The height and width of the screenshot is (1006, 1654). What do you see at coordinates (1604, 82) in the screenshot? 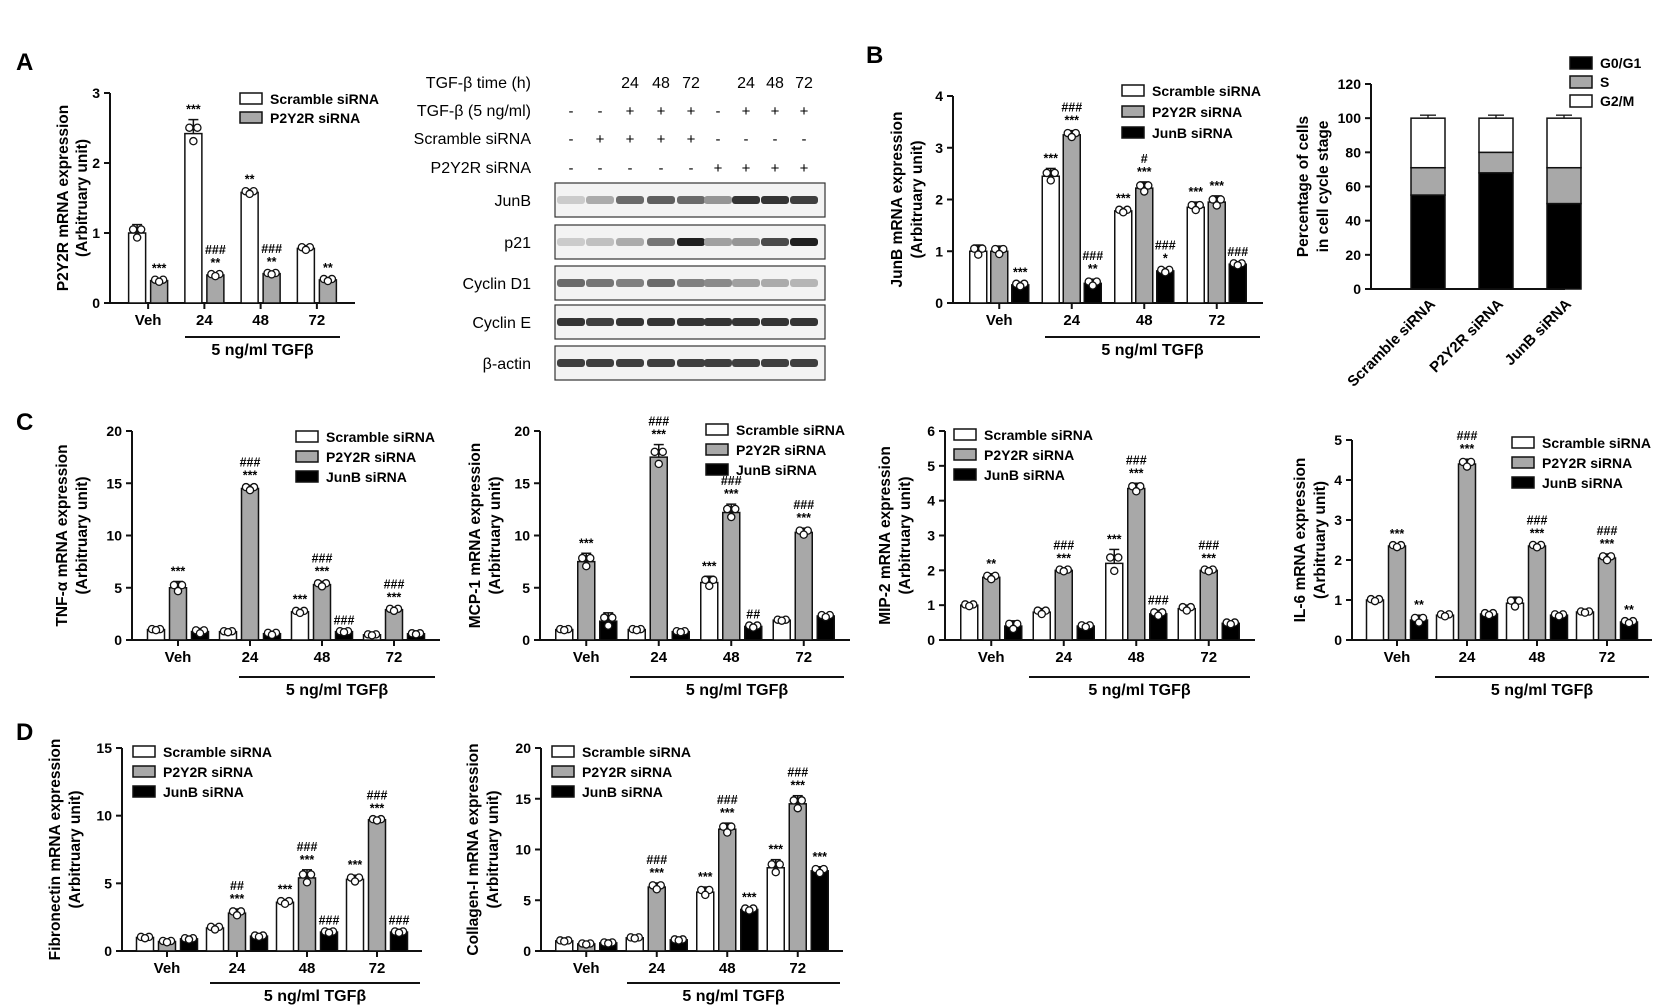
I see `legend-label: S` at bounding box center [1604, 82].